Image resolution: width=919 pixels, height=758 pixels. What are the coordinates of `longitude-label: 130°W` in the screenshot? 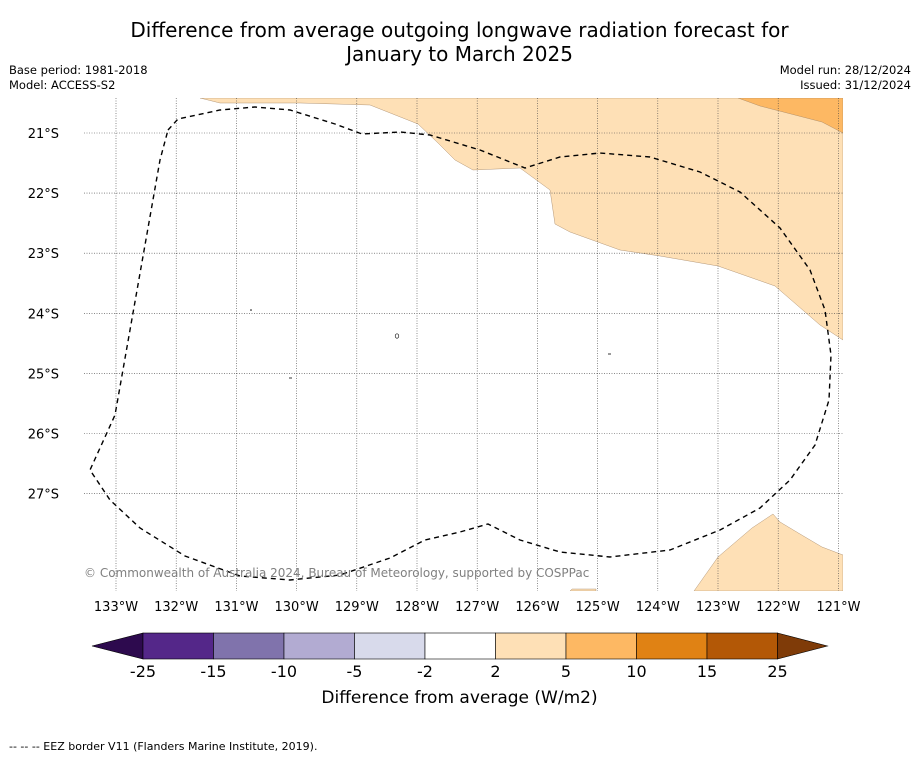 It's located at (297, 607).